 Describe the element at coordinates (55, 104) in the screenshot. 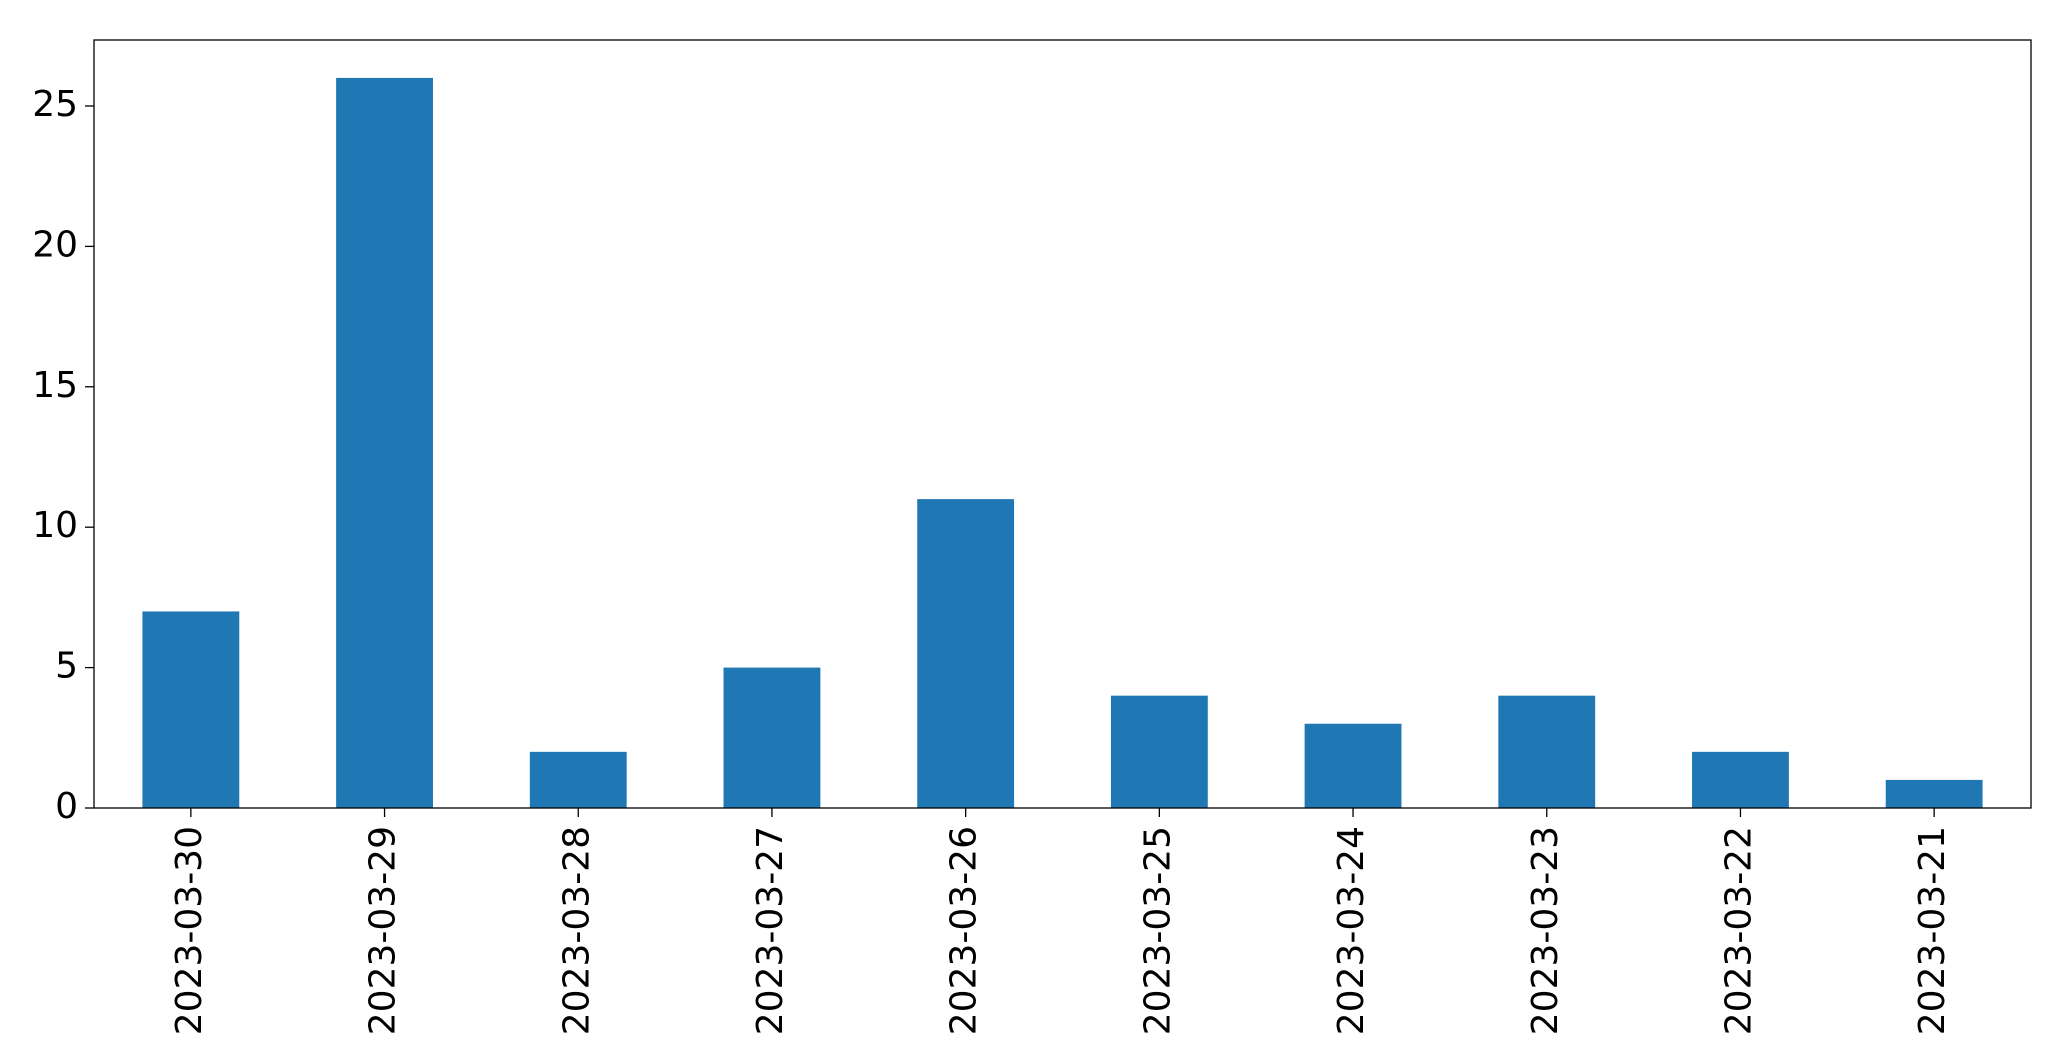

I see `y-tick-label: 25` at that location.